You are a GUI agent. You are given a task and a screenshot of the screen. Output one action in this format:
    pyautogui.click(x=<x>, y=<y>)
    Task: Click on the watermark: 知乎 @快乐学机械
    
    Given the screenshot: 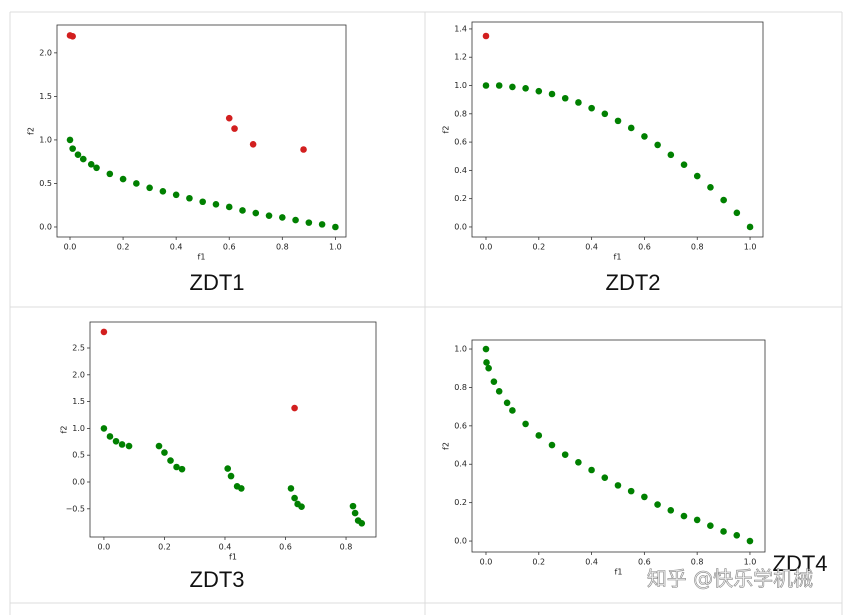 What is the action you would take?
    pyautogui.click(x=730, y=579)
    